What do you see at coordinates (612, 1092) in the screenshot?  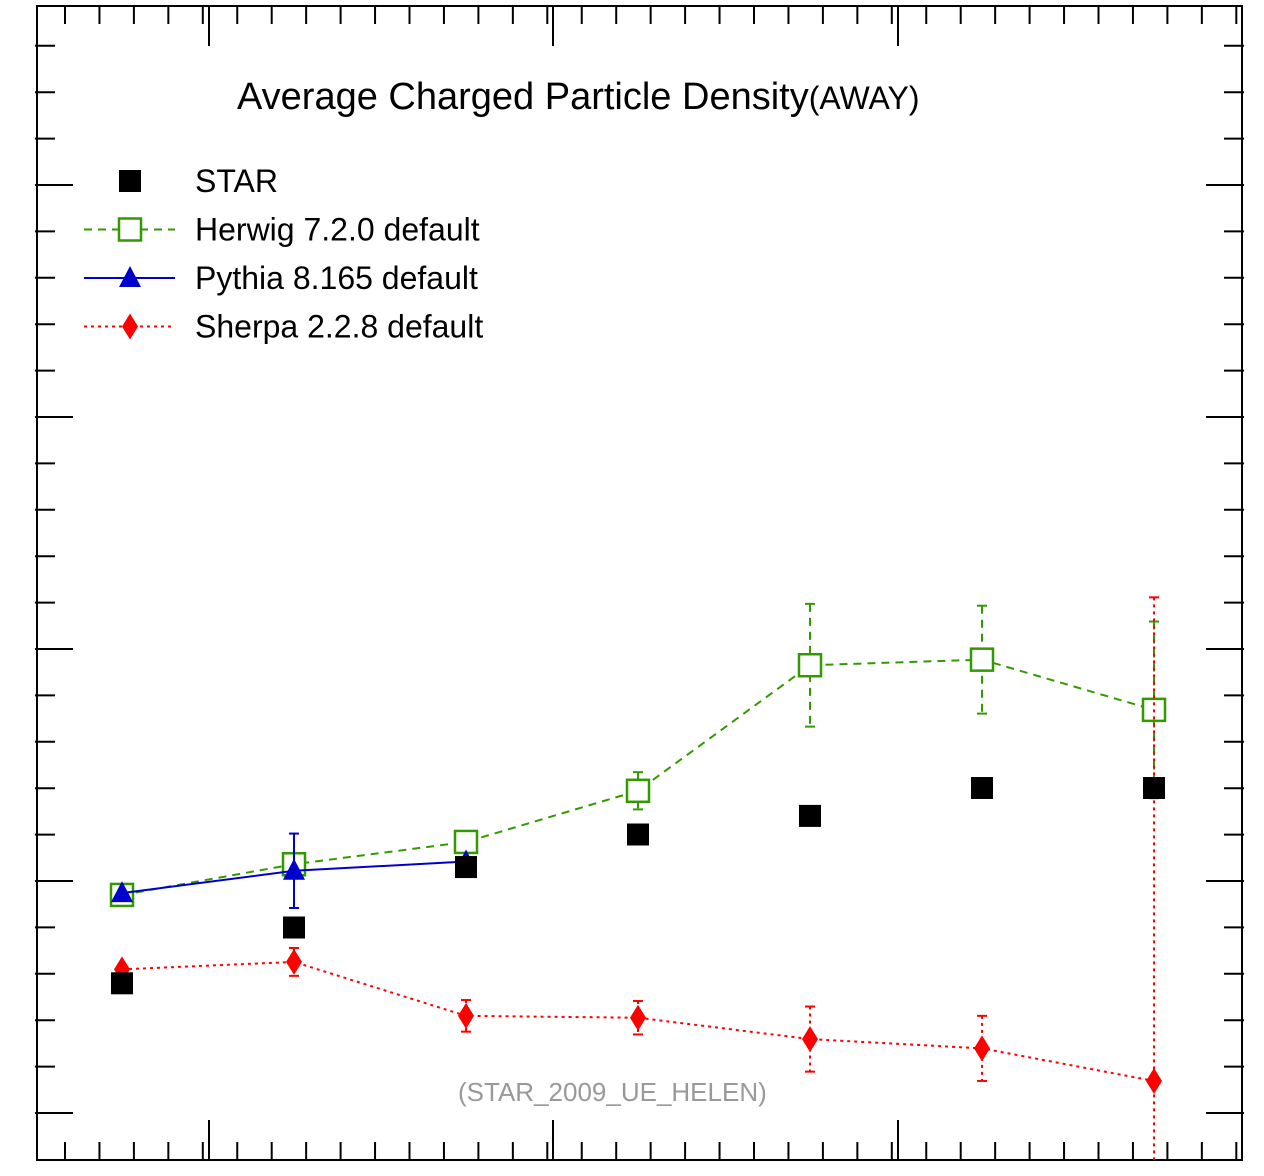 I see `analysis-annotation: (STAR_2009_UE_HELEN)` at bounding box center [612, 1092].